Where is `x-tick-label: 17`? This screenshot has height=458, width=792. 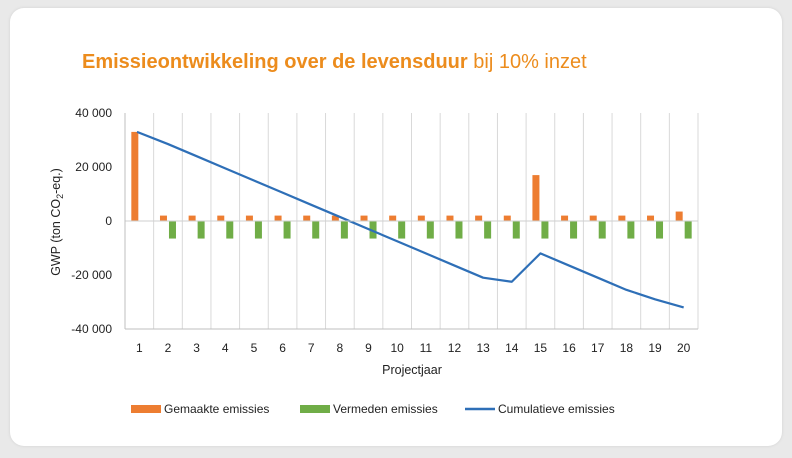 x-tick-label: 17 is located at coordinates (598, 348).